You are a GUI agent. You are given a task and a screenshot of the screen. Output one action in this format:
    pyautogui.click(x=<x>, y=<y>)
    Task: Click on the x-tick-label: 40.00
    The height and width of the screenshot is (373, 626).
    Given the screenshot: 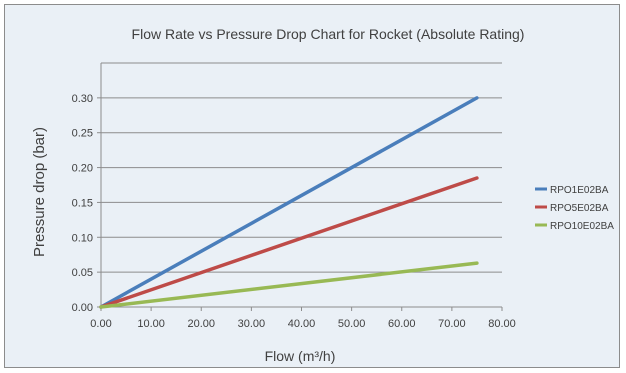 What is the action you would take?
    pyautogui.click(x=302, y=324)
    